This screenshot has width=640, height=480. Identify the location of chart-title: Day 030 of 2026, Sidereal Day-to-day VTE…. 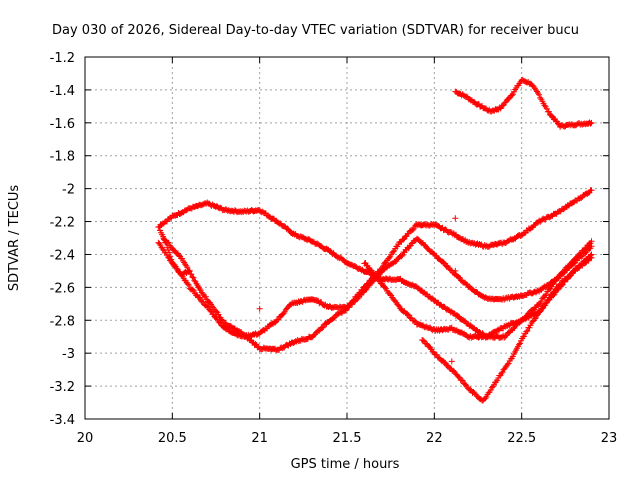
(315, 30).